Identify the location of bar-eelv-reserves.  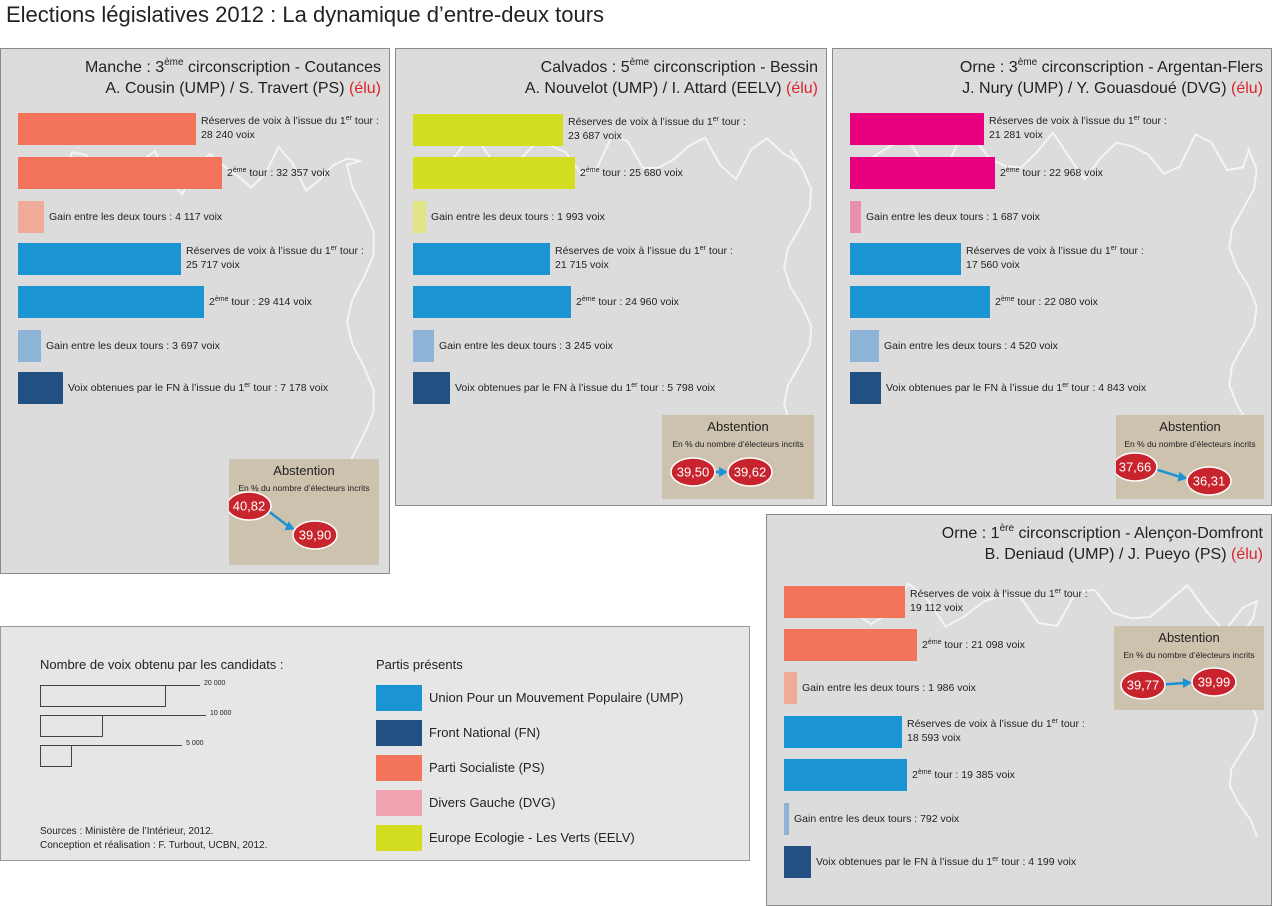
(488, 130).